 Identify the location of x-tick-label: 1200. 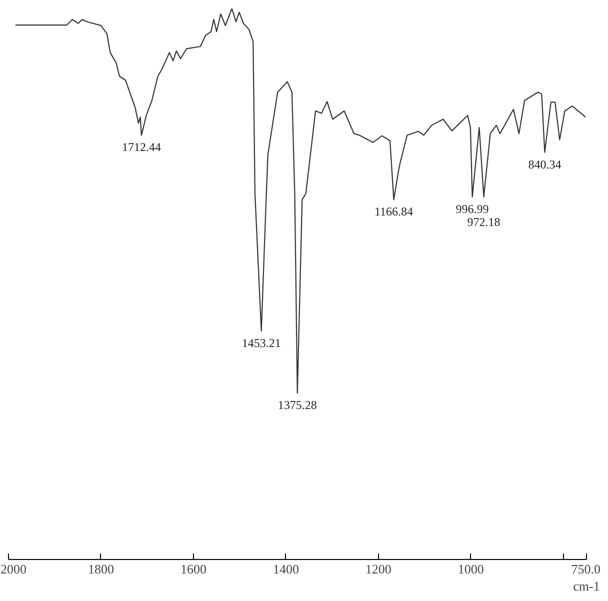
(378, 569).